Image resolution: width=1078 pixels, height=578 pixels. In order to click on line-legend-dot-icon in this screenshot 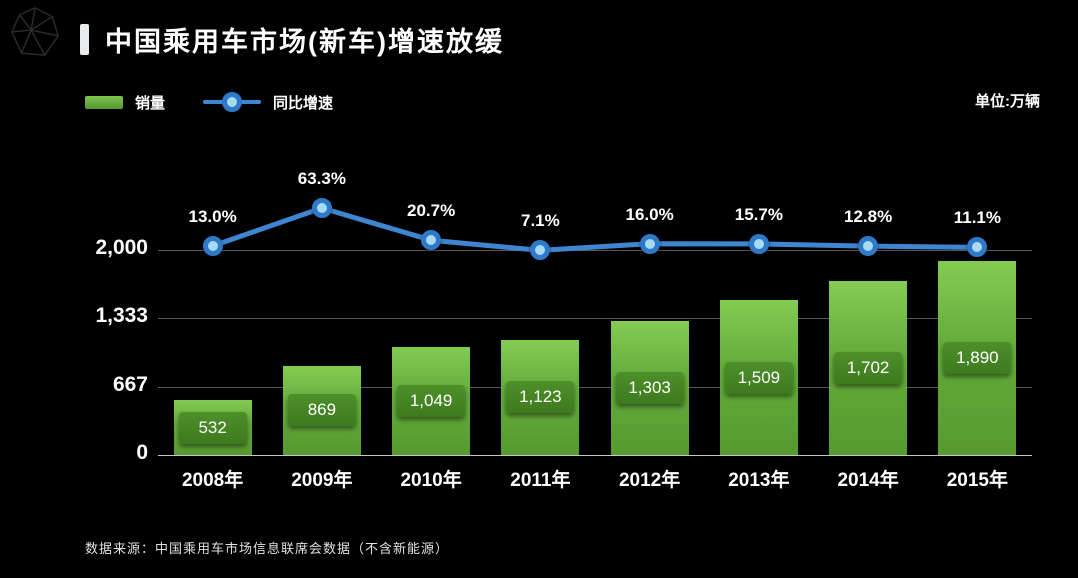, I will do `click(232, 102)`.